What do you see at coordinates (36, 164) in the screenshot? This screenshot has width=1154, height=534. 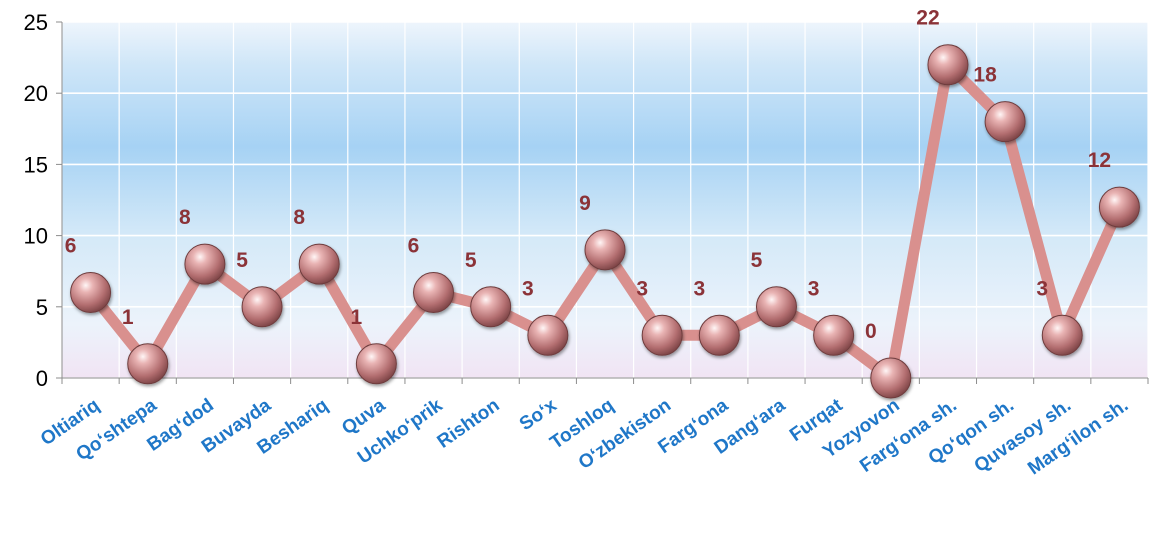 I see `y-tick-label: 15` at bounding box center [36, 164].